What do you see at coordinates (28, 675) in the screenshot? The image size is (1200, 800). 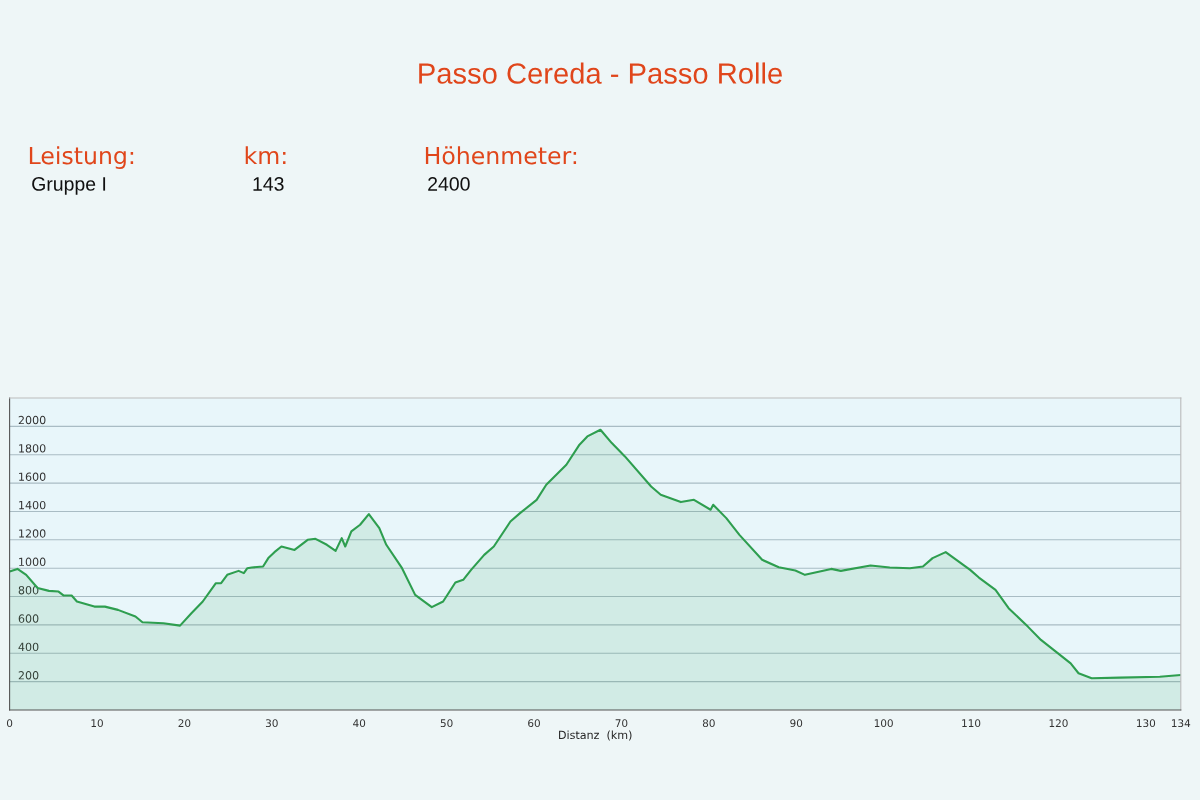 I see `y-tick-label: 200` at bounding box center [28, 675].